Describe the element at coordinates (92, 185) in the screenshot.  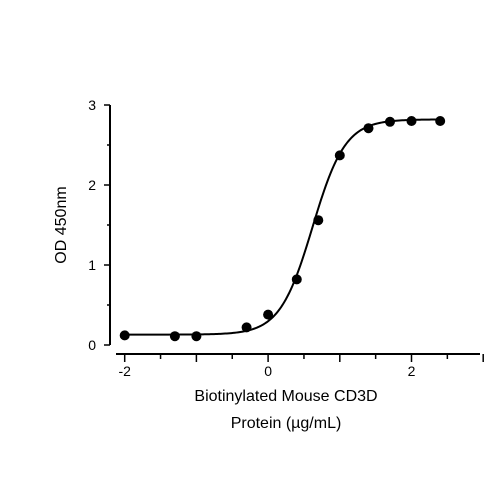
I see `y-tick-label: 2` at that location.